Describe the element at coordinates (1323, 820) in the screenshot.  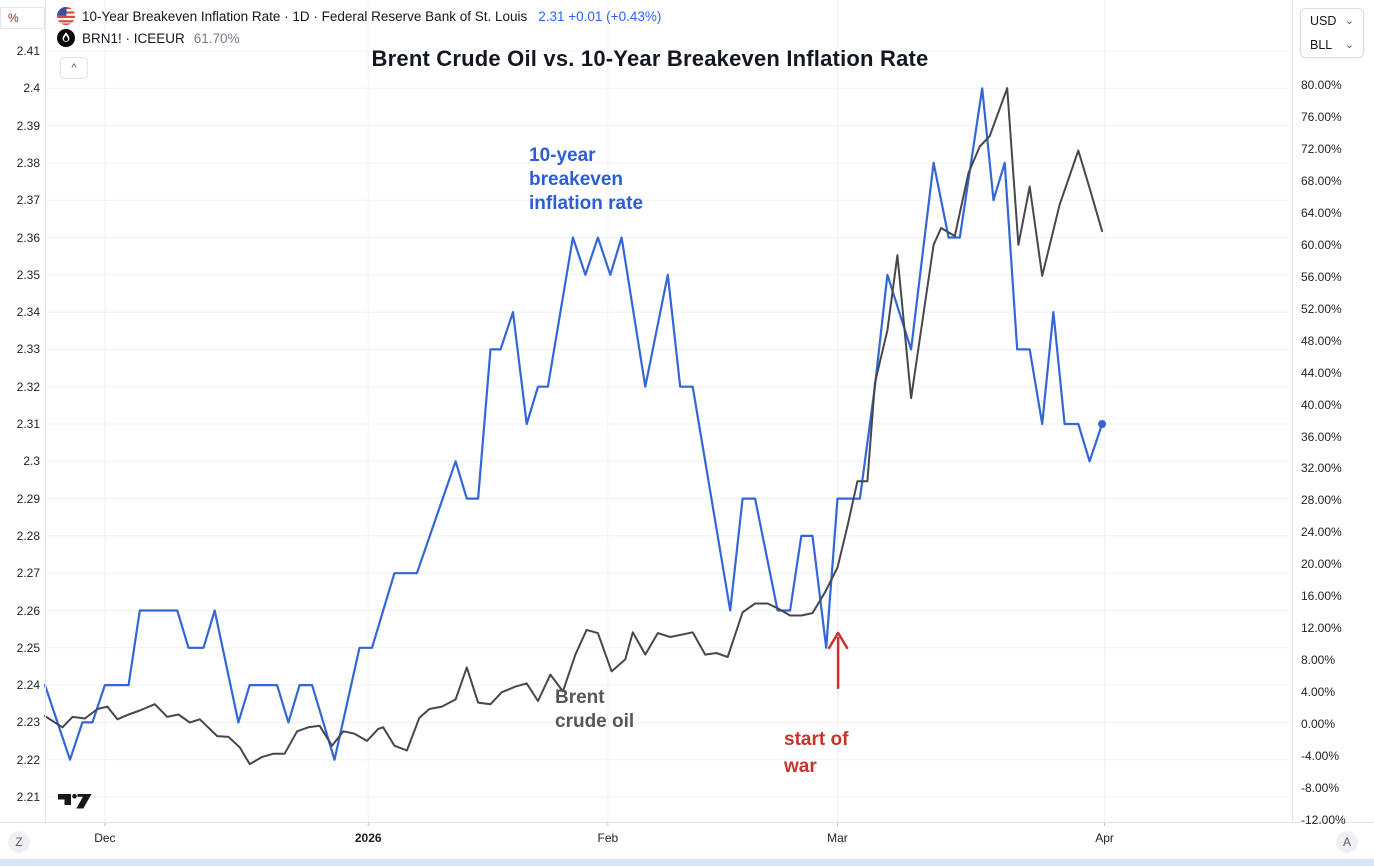
I see `right-axis-tick: -12.00%` at that location.